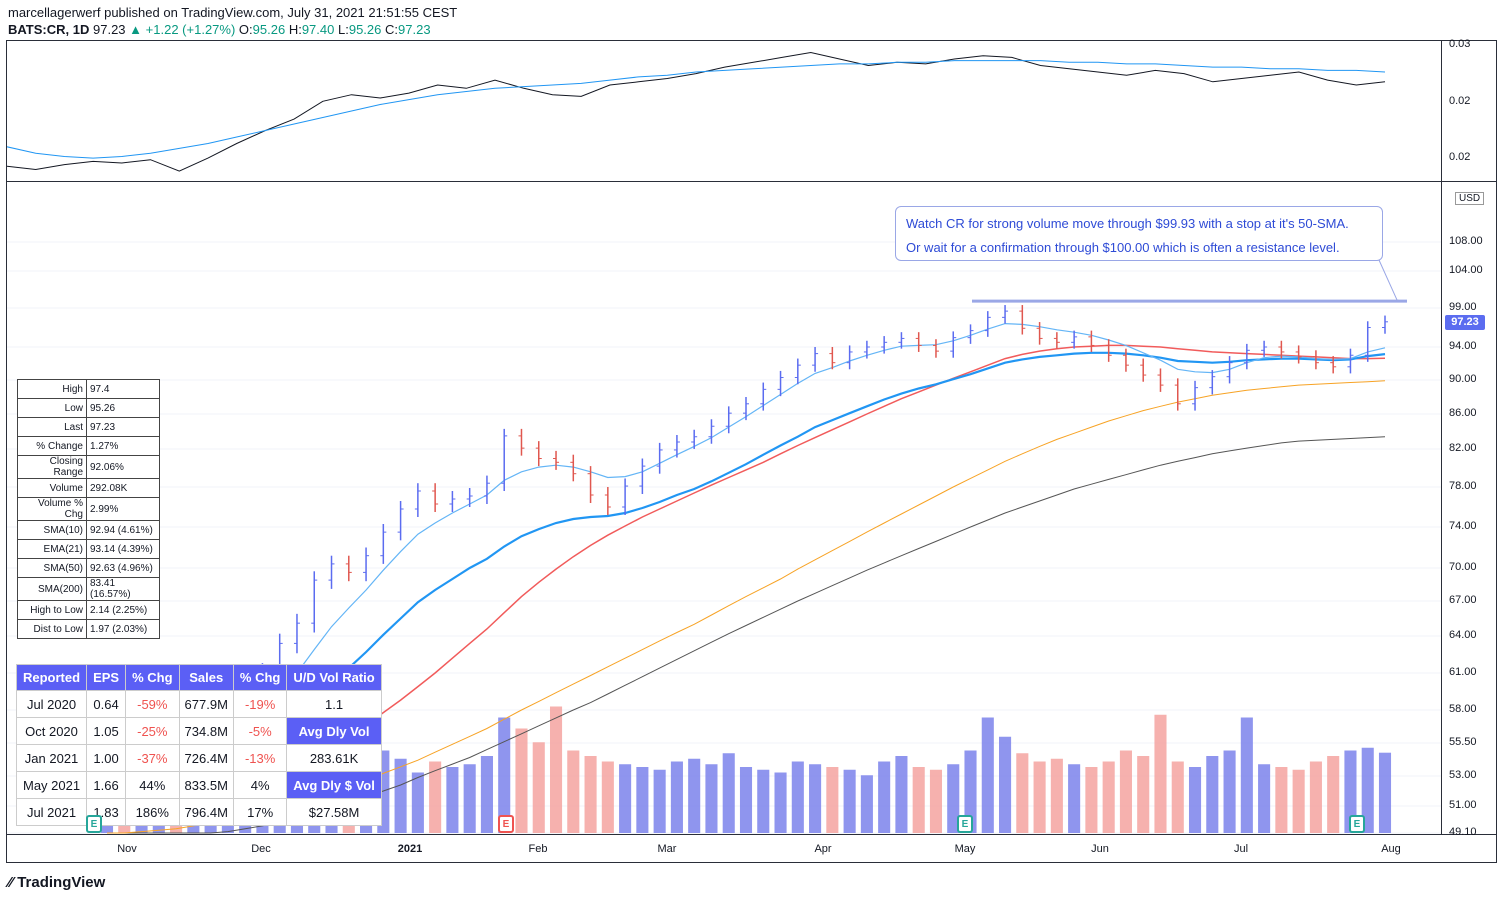 Image resolution: width=1502 pixels, height=901 pixels. Describe the element at coordinates (1463, 775) in the screenshot. I see `y-tick-label: 53.00` at that location.